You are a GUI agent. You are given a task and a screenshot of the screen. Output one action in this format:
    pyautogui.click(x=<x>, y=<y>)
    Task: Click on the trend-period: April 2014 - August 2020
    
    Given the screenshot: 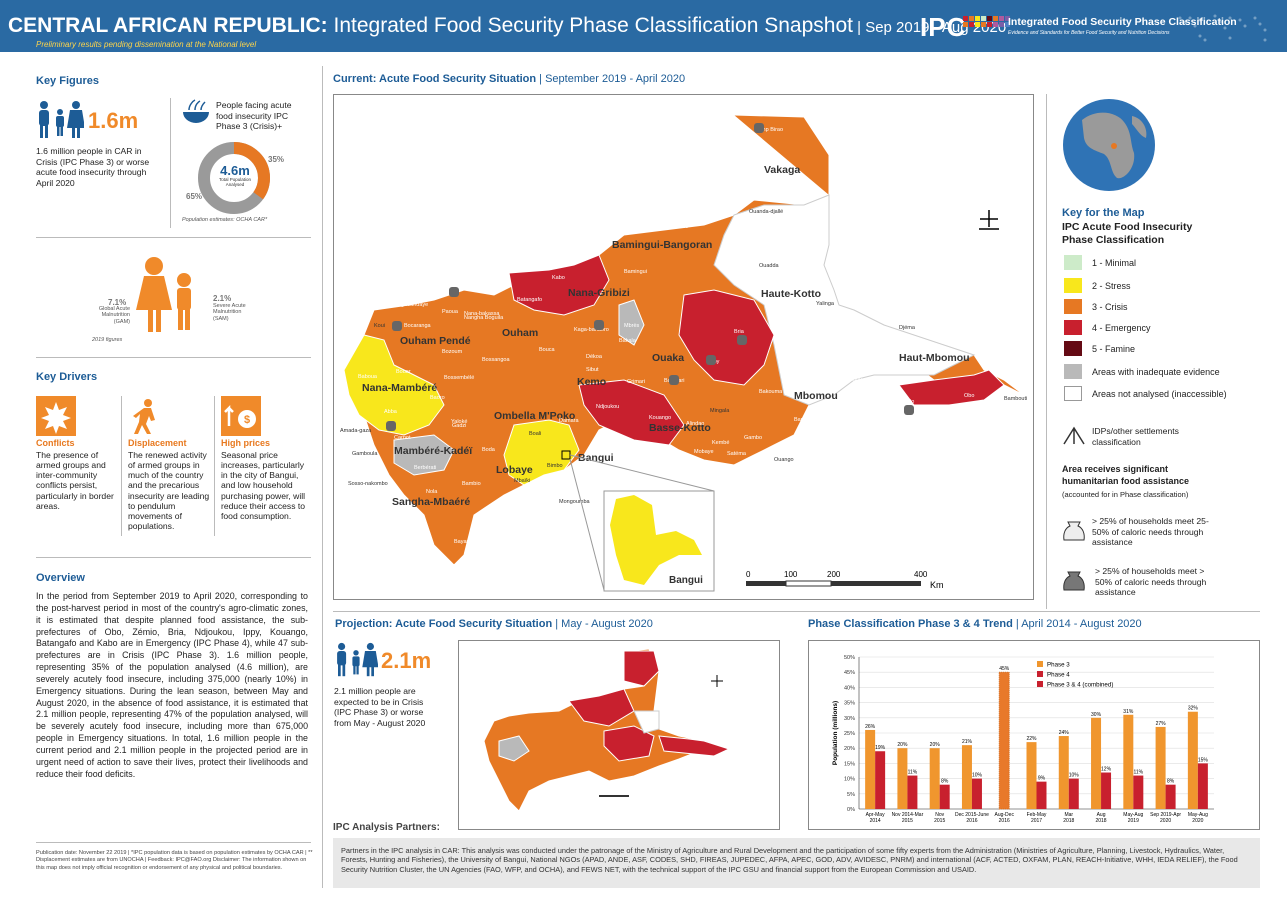 What is the action you would take?
    pyautogui.click(x=1081, y=624)
    